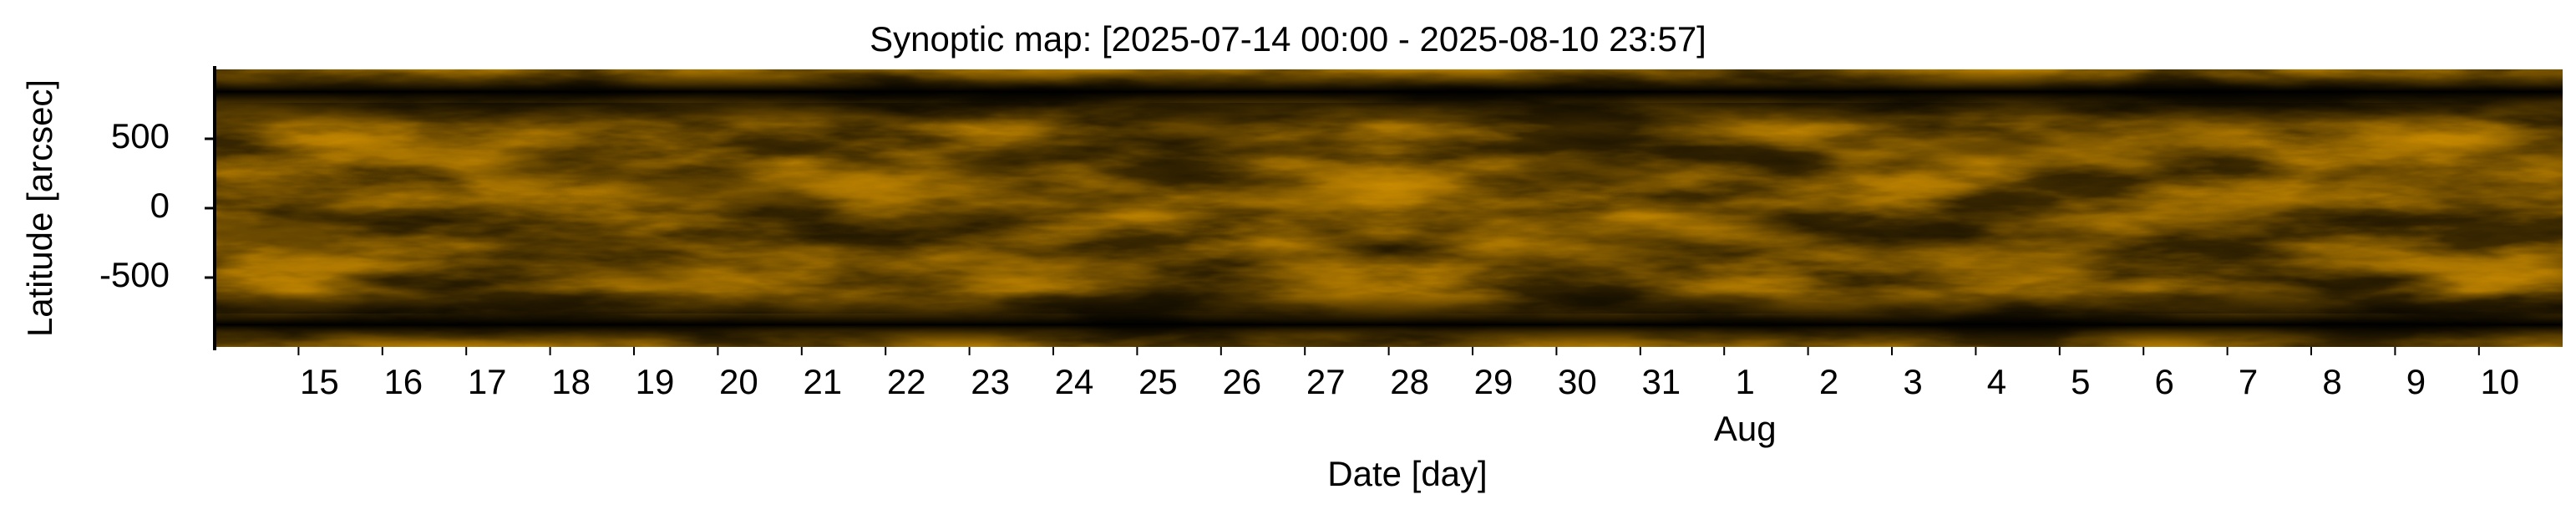 This screenshot has width=2576, height=520. What do you see at coordinates (2331, 381) in the screenshot?
I see `x-tick-label: 8` at bounding box center [2331, 381].